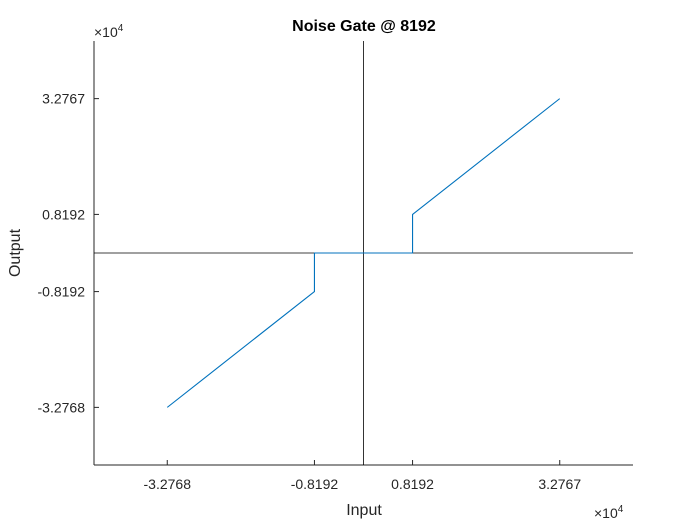  I want to click on y-axis-label: Output, so click(15, 252).